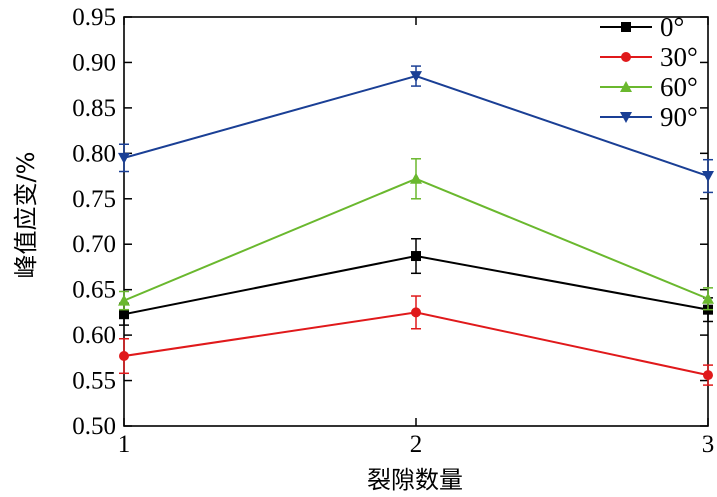 The width and height of the screenshot is (717, 497). I want to click on x-tick-label: 2, so click(416, 444).